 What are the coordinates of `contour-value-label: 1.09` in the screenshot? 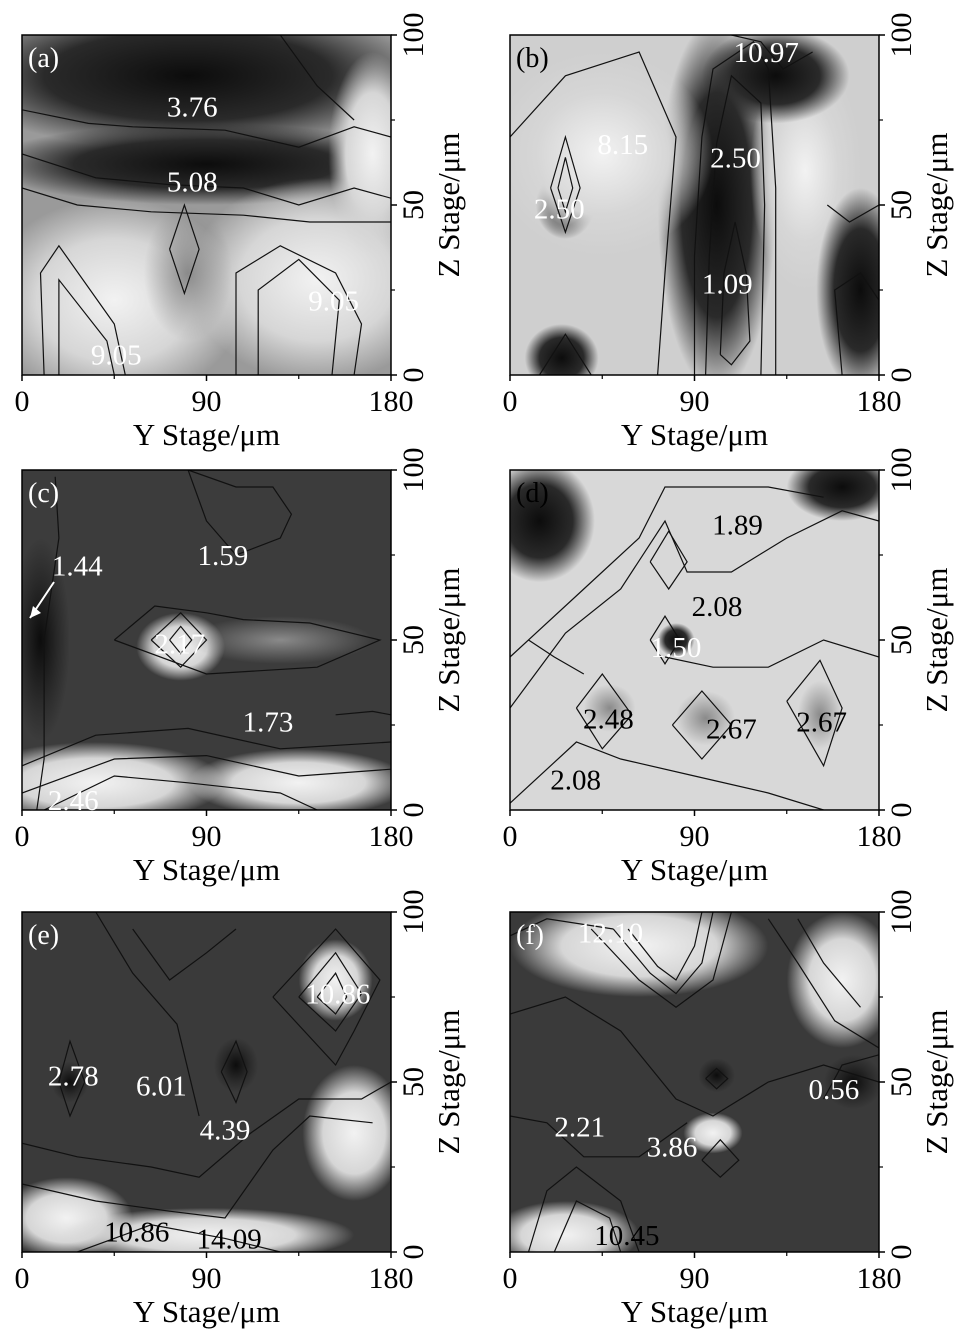 It's located at (727, 284).